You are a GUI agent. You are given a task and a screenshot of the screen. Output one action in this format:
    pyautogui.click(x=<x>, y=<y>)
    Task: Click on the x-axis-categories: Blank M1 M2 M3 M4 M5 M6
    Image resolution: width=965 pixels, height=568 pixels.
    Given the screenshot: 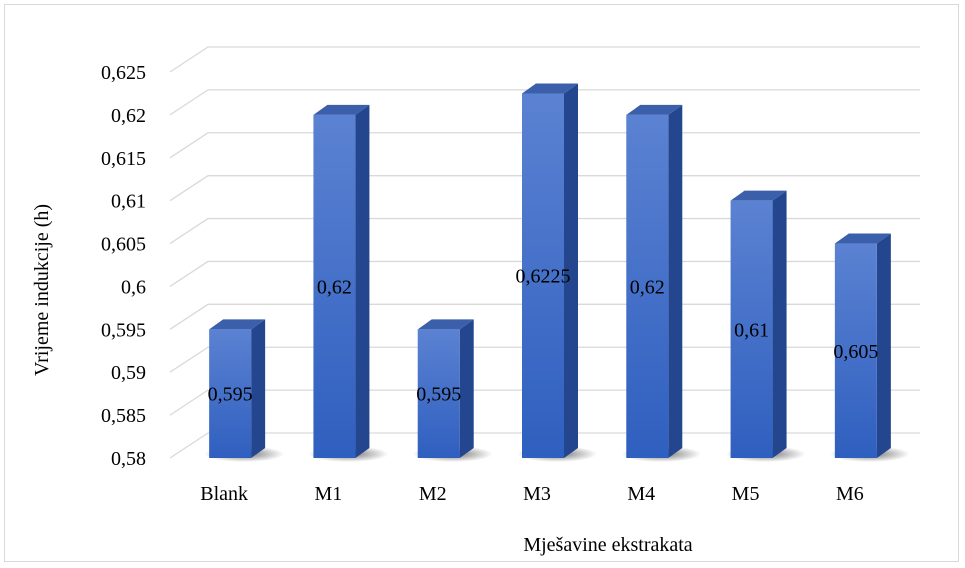 What is the action you would take?
    pyautogui.click(x=532, y=494)
    